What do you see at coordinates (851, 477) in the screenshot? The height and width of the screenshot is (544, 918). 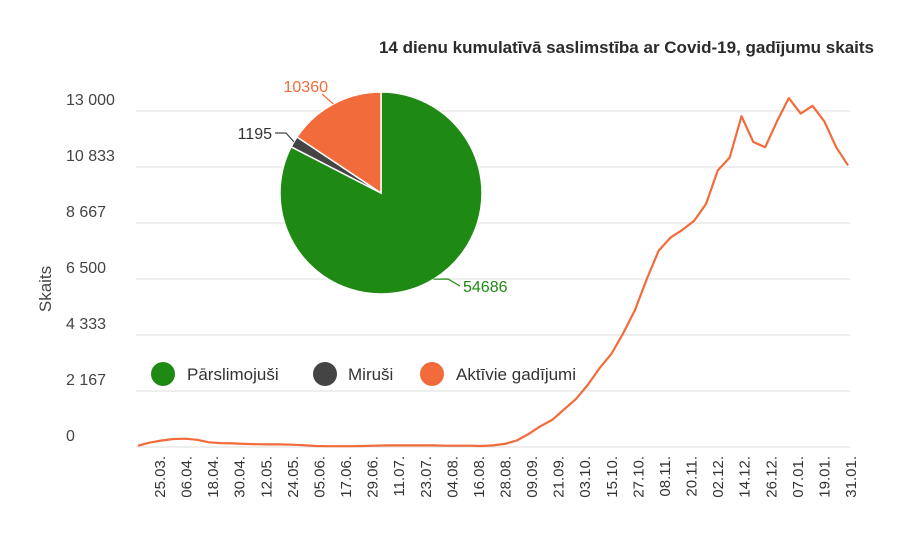 I see `x-tick-label: 31.01.` at bounding box center [851, 477].